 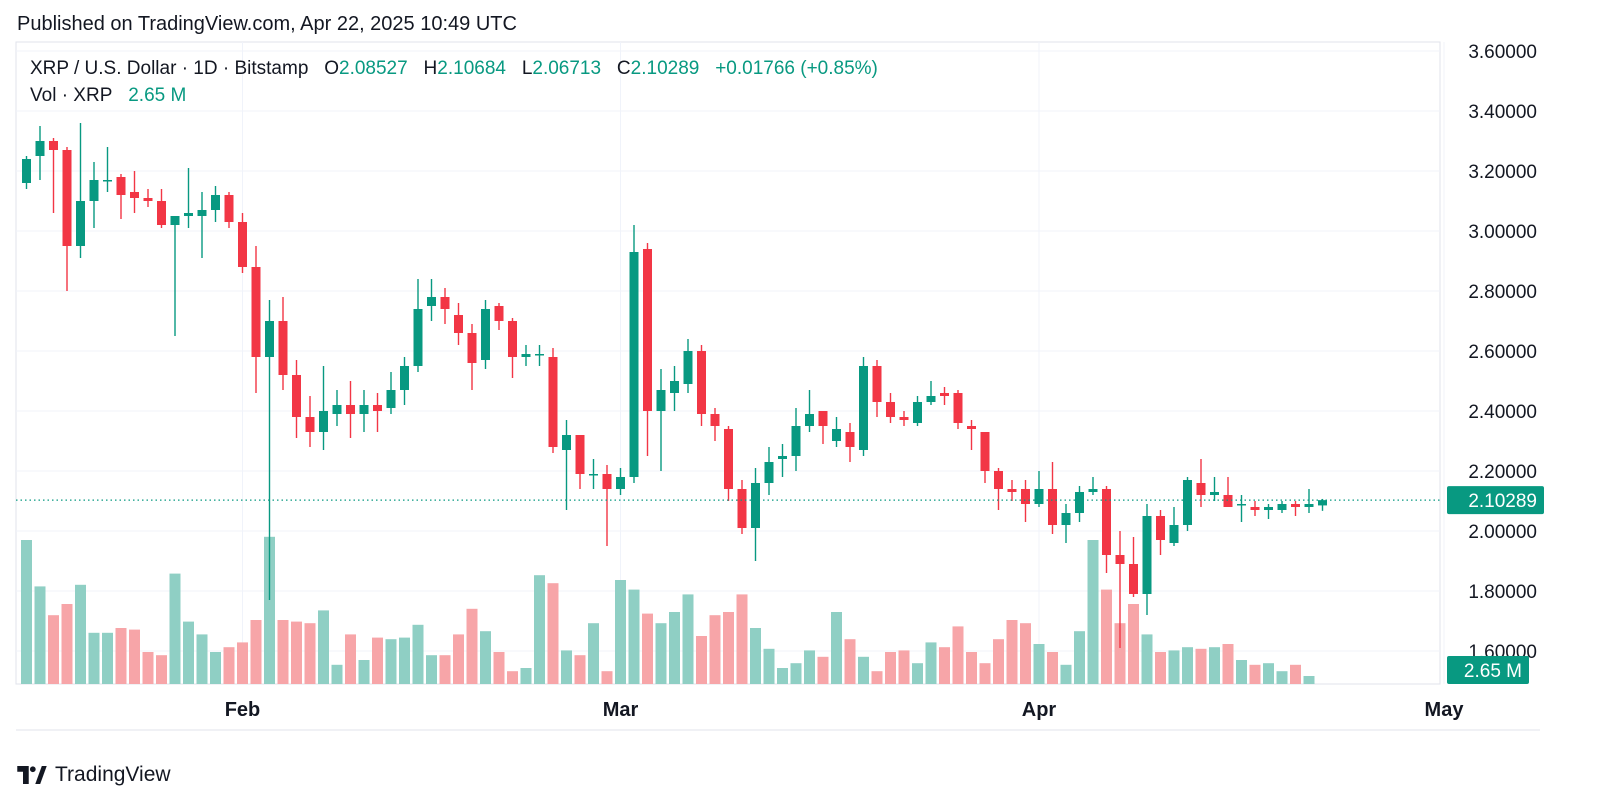 I want to click on footer: TradingView, so click(x=94, y=775).